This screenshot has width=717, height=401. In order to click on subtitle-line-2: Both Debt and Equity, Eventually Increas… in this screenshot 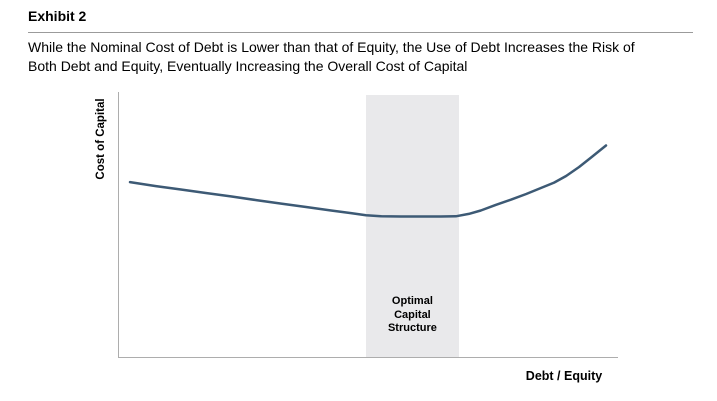, I will do `click(248, 66)`.